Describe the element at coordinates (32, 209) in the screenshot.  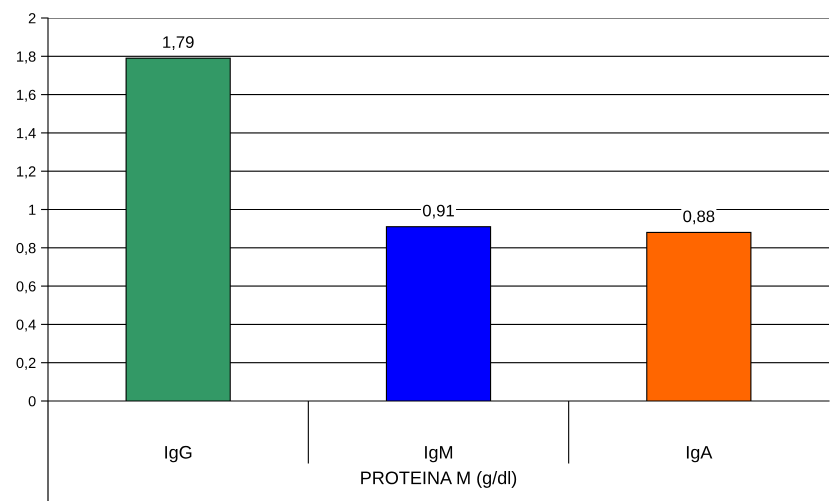
I see `y-tick-label: 1` at that location.